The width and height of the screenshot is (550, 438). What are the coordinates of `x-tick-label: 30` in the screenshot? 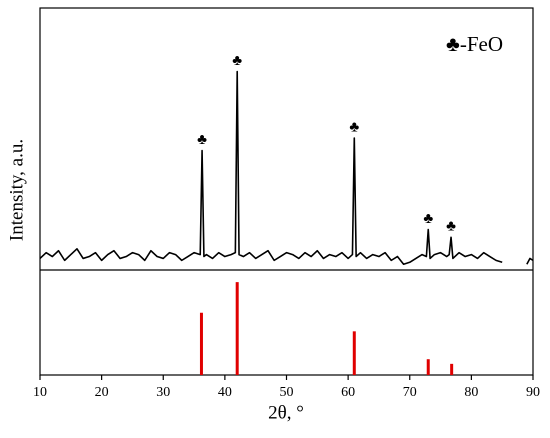 It's located at (163, 392).